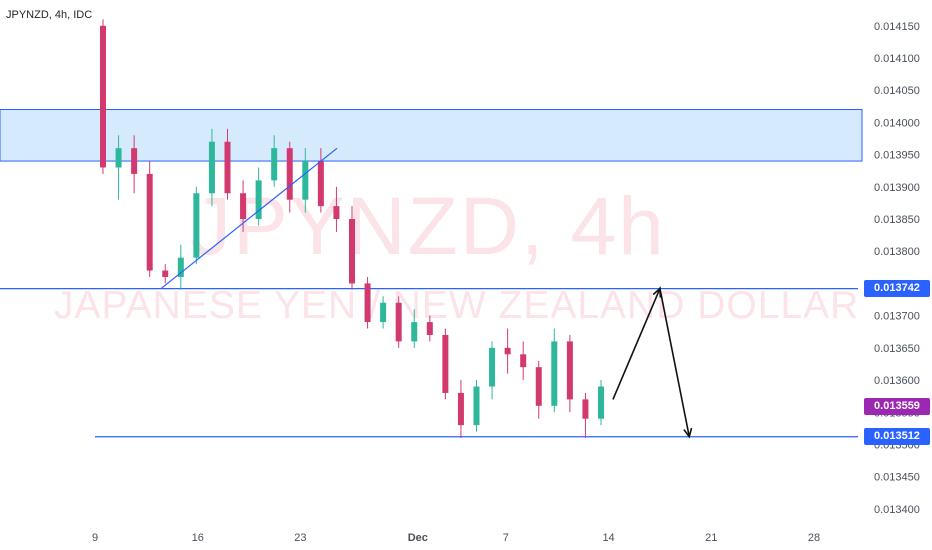 This screenshot has height=550, width=932. I want to click on x-tick-label: 7, so click(506, 538).